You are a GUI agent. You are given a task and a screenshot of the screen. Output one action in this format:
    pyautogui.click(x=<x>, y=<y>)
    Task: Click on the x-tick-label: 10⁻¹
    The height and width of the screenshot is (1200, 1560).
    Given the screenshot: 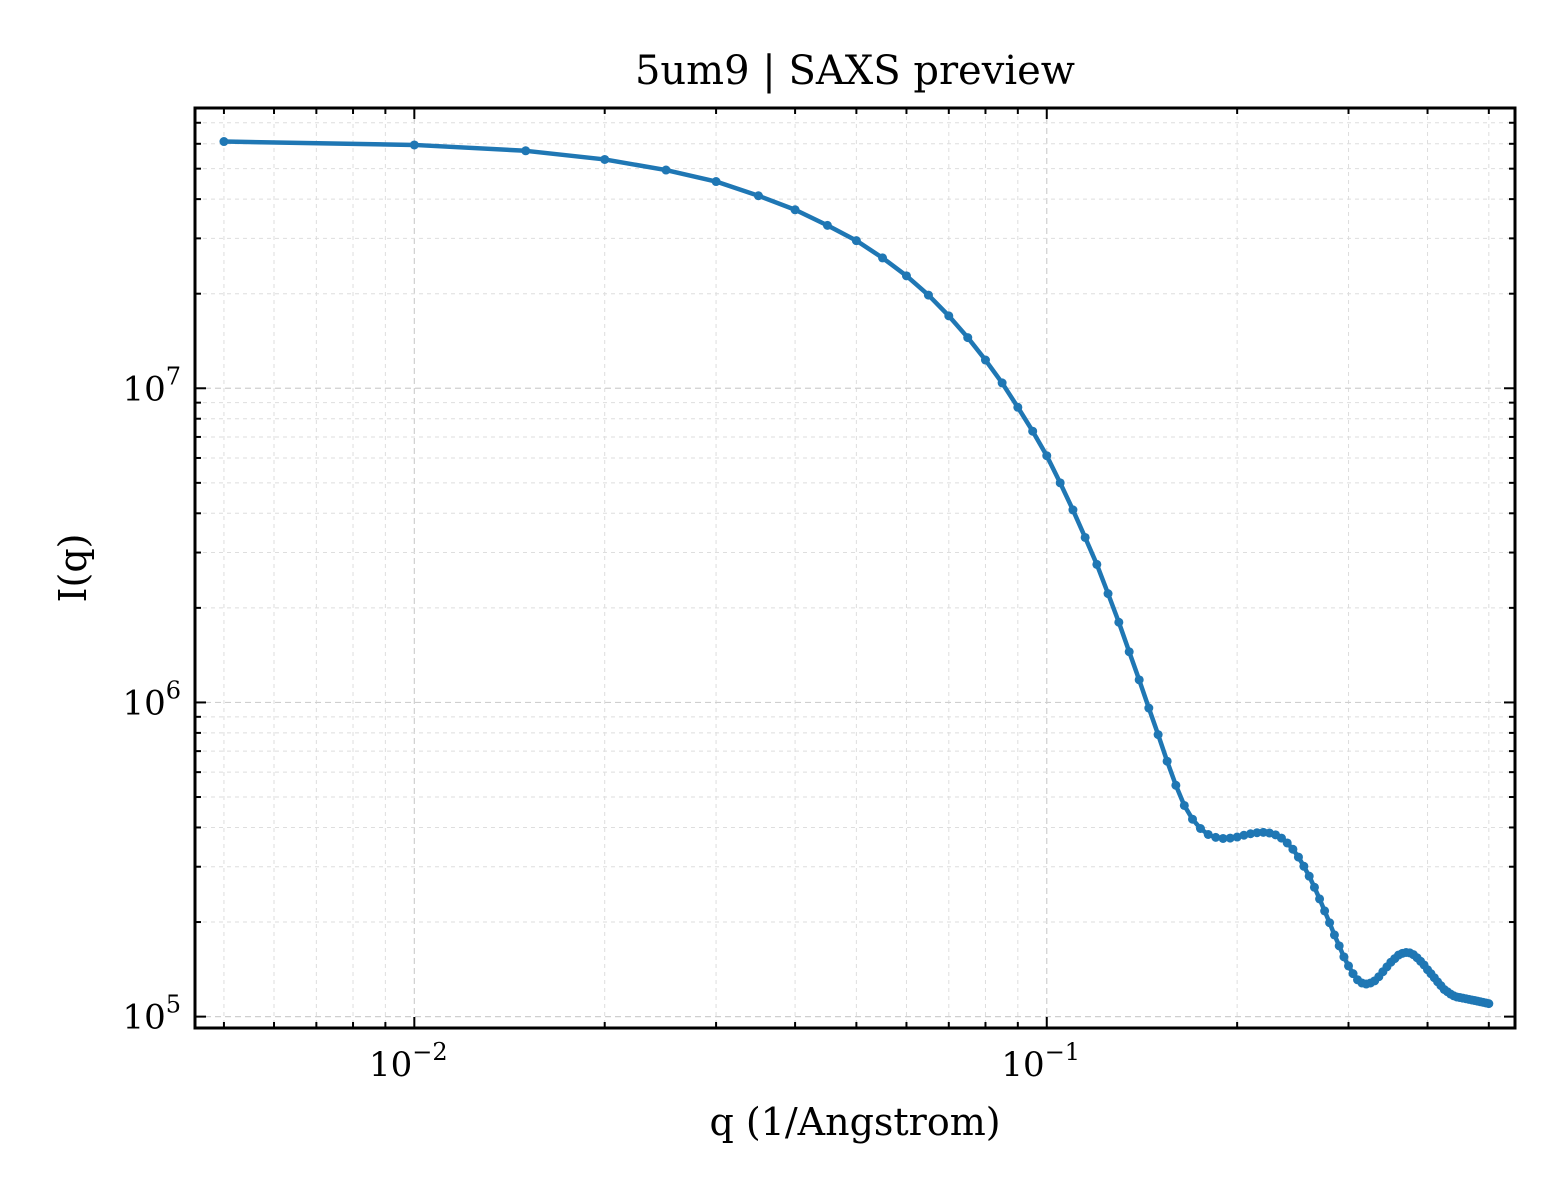 What is the action you would take?
    pyautogui.click(x=1040, y=1061)
    